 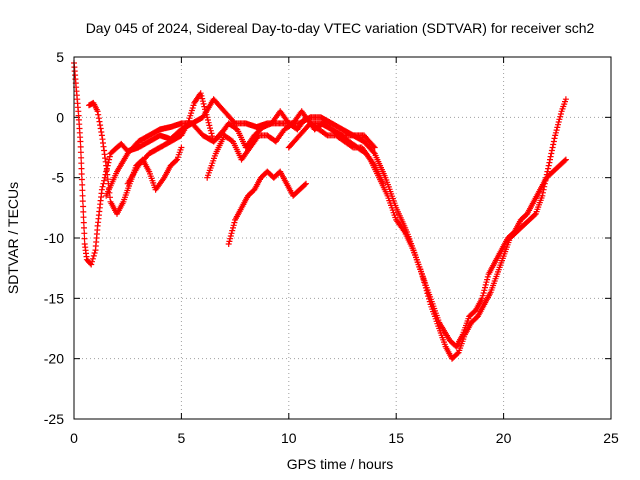 What do you see at coordinates (54, 419) in the screenshot?
I see `y-tick-label: -25` at bounding box center [54, 419].